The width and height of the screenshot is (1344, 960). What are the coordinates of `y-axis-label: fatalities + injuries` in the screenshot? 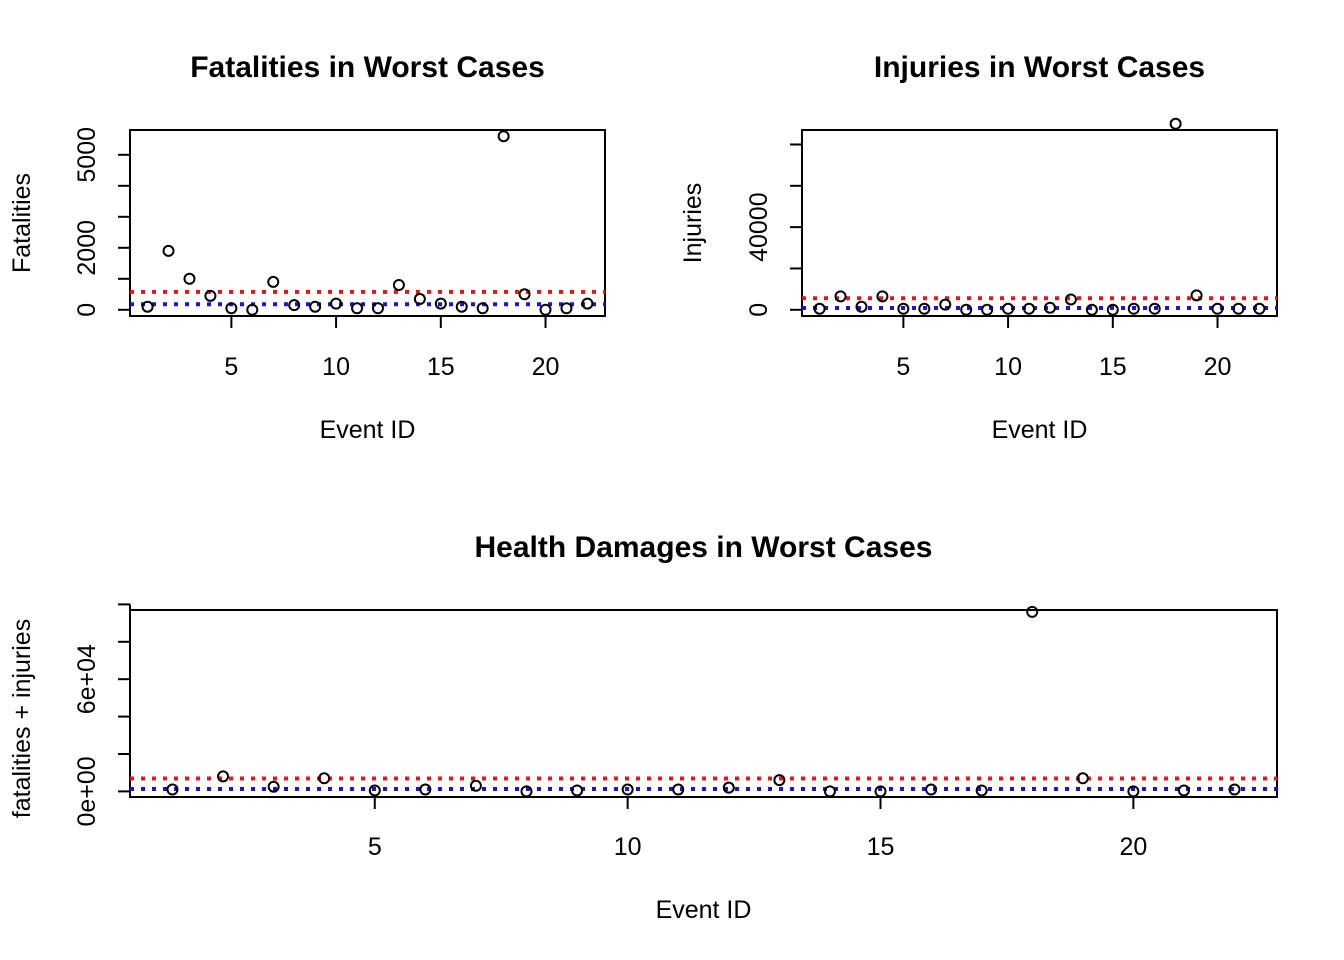 It's located at (22, 718).